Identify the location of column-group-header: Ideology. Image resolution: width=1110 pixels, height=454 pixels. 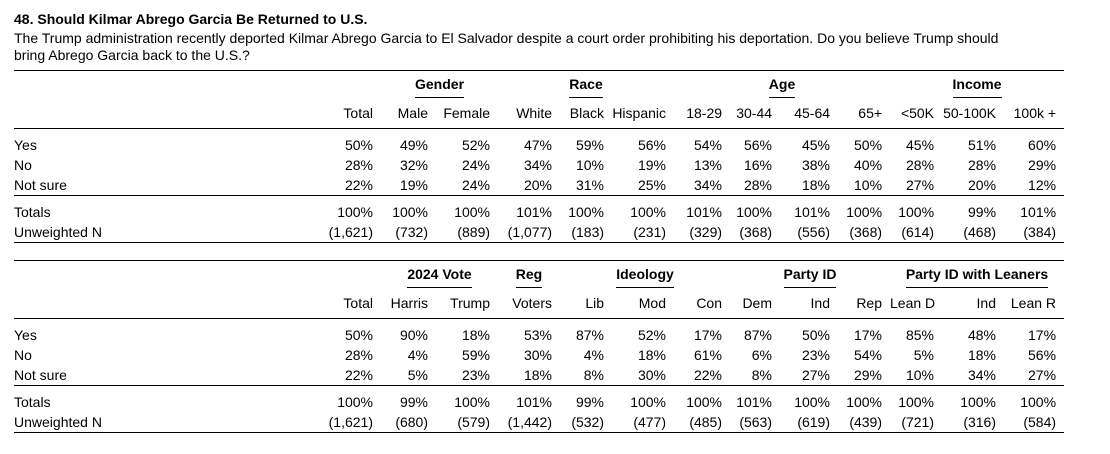
(645, 274).